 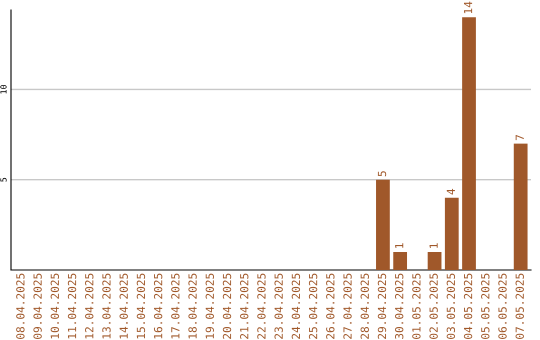 I want to click on x-tick-label: 08.04.2025, so click(x=20, y=306).